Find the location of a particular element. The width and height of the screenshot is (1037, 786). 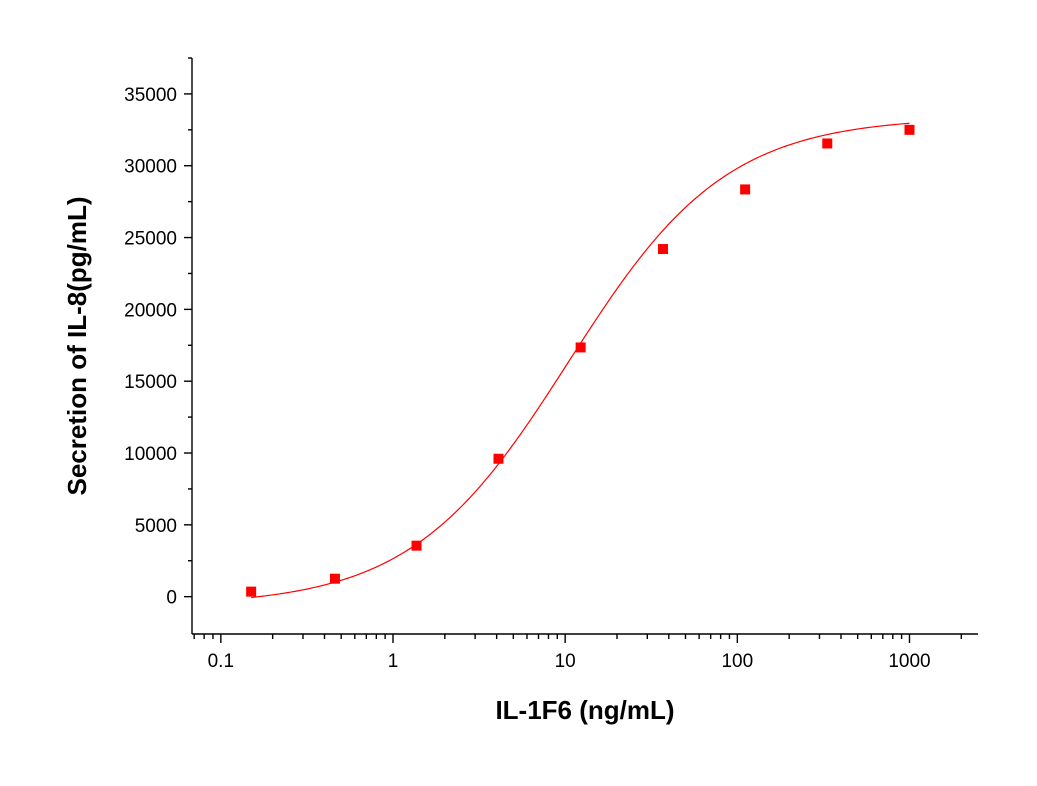

y-tick-label: 35000 is located at coordinates (150, 95).